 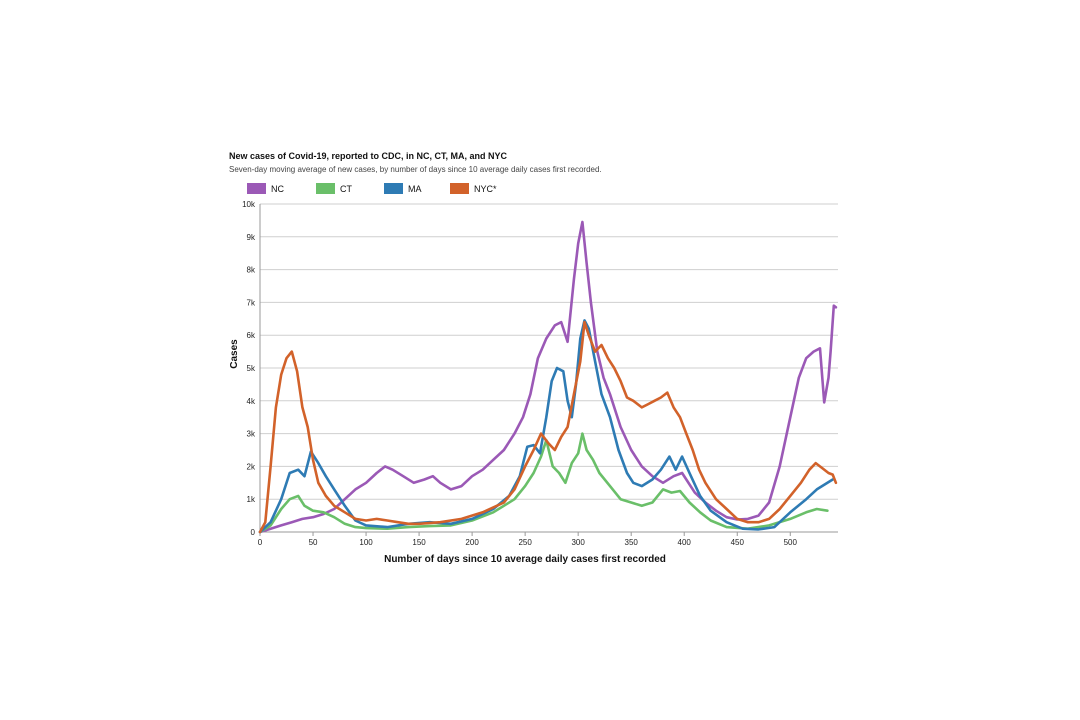 I want to click on y-tick-label: 2k, so click(x=251, y=466).